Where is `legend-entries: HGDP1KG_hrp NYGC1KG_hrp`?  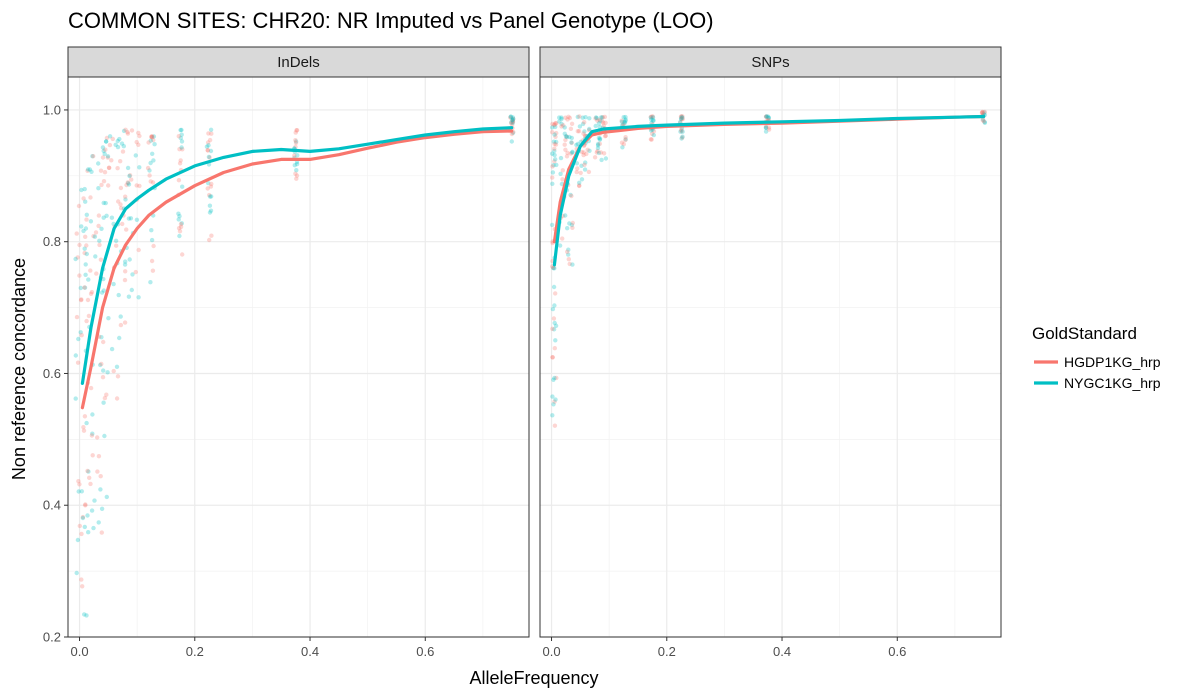
legend-entries: HGDP1KG_hrp NYGC1KG_hrp is located at coordinates (1097, 372).